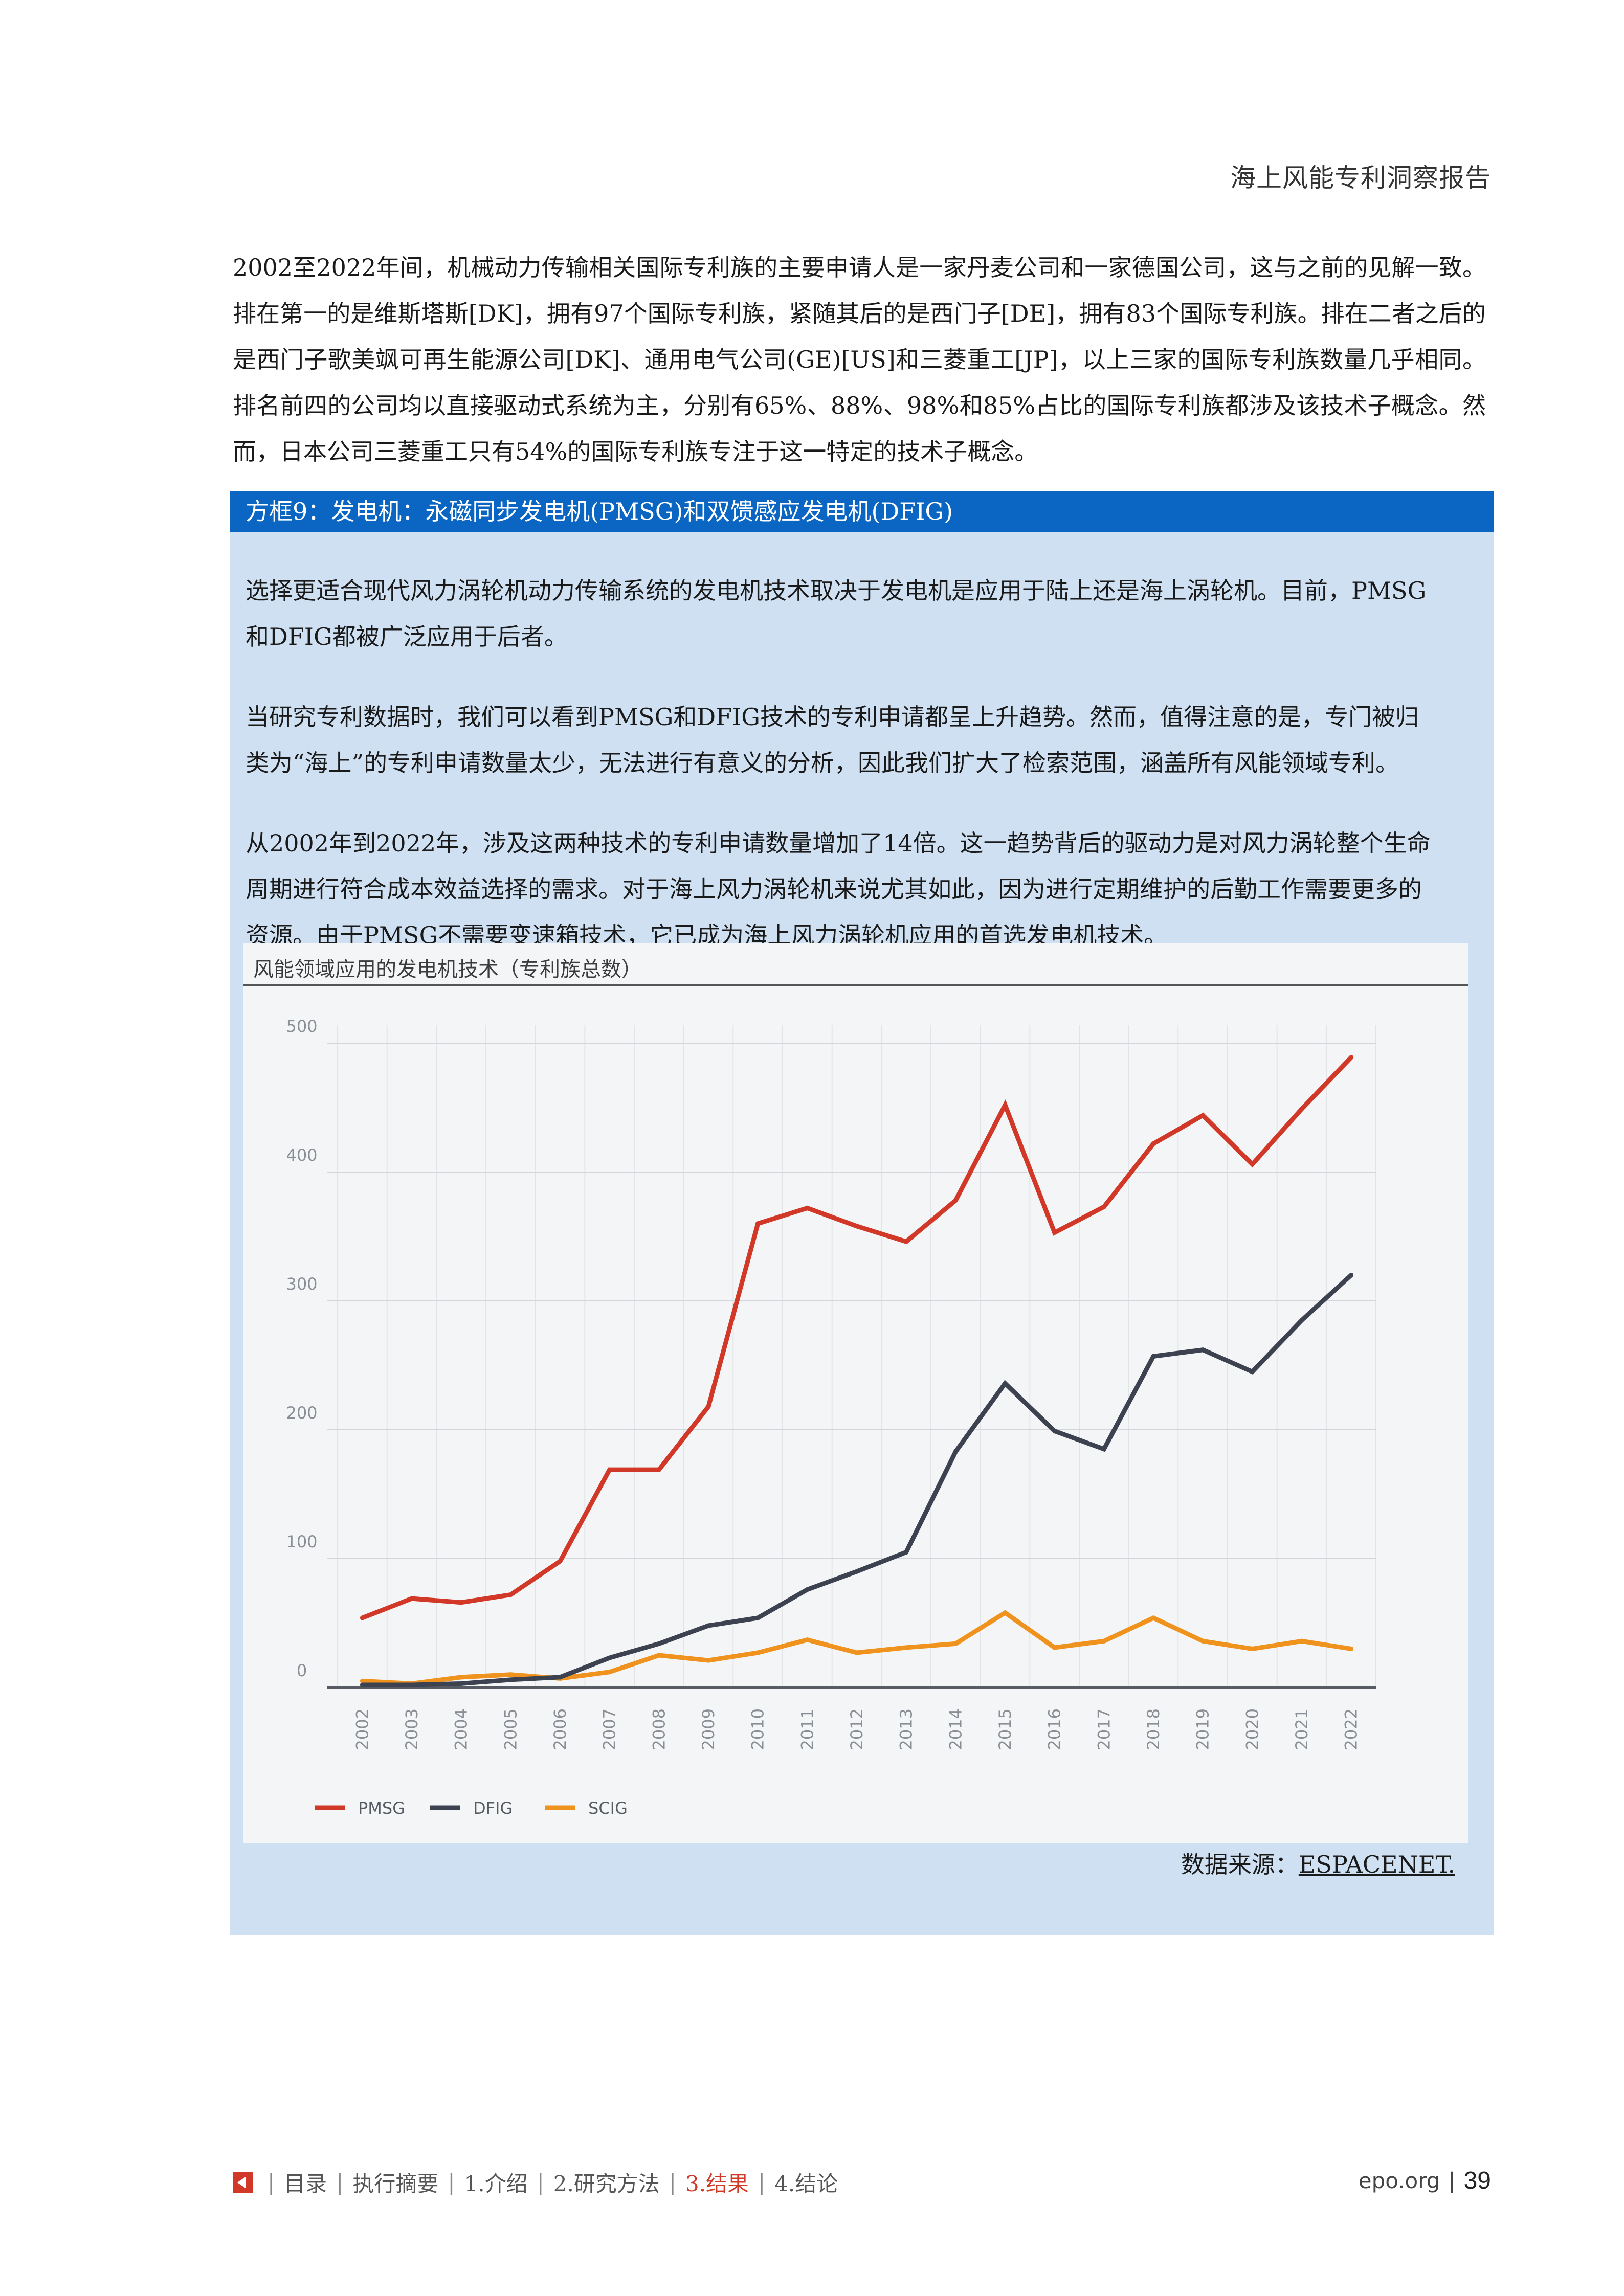 The height and width of the screenshot is (2296, 1624). I want to click on x-tick-label: 2002, so click(362, 1729).